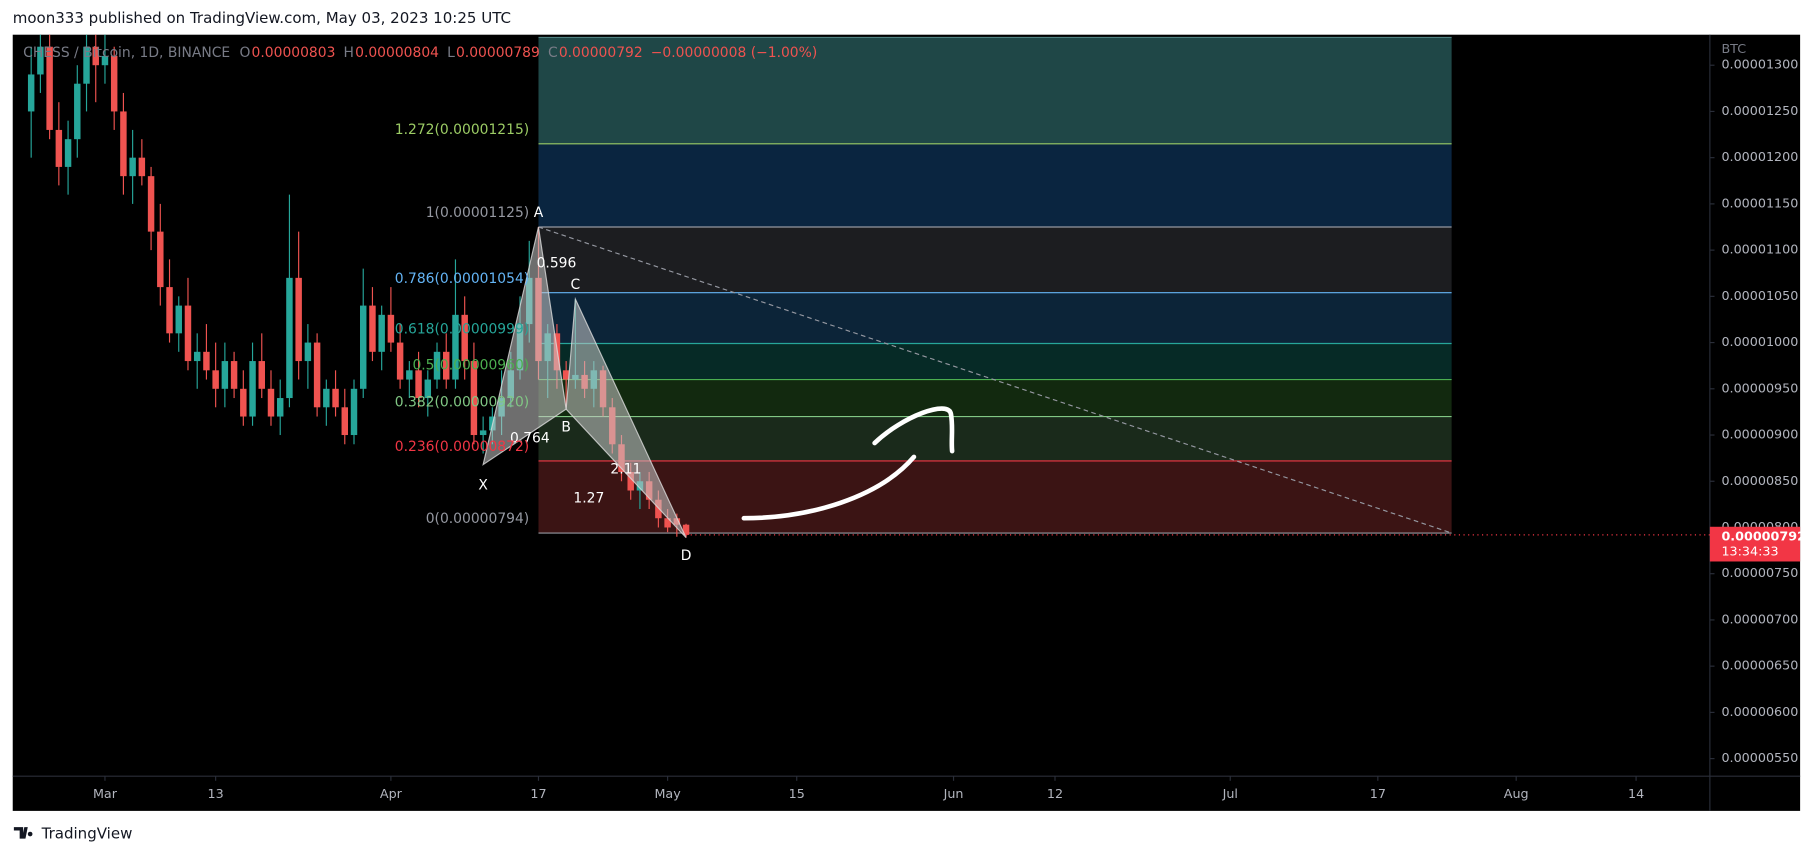  I want to click on legend-value: 0.00000803, so click(294, 53).